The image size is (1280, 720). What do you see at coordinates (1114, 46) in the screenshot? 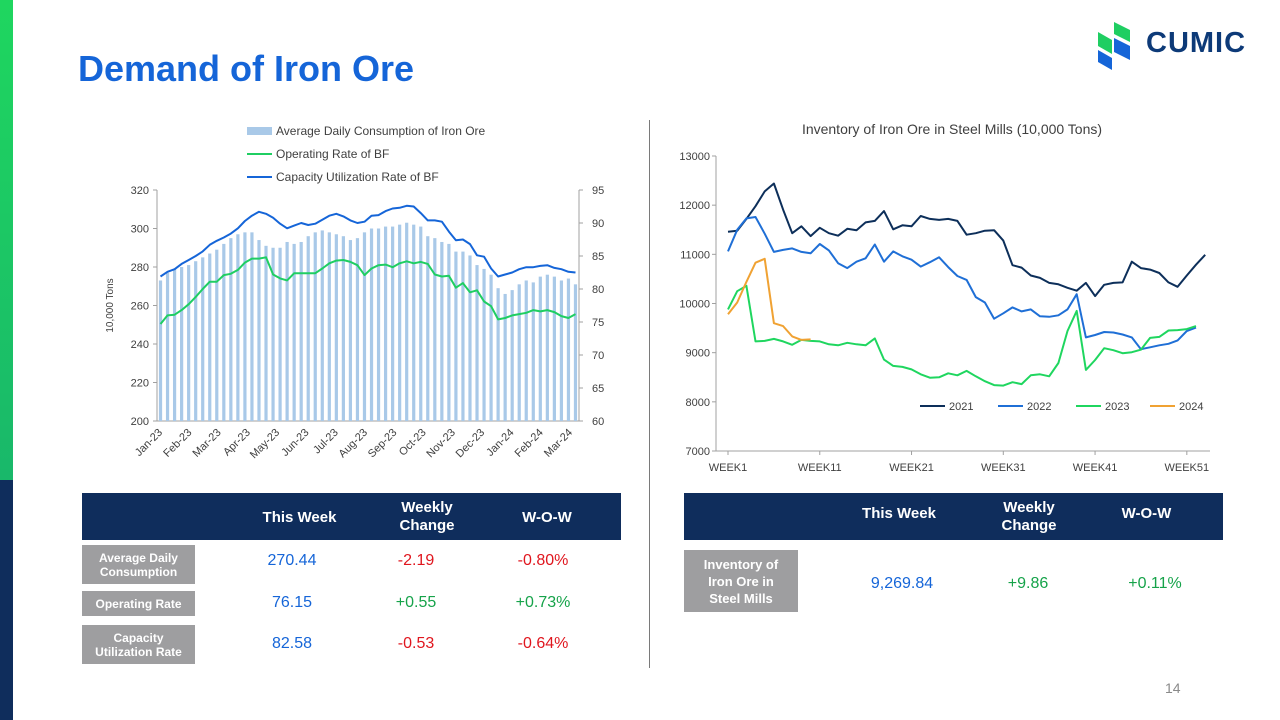
I see `logo-mark-icon` at bounding box center [1114, 46].